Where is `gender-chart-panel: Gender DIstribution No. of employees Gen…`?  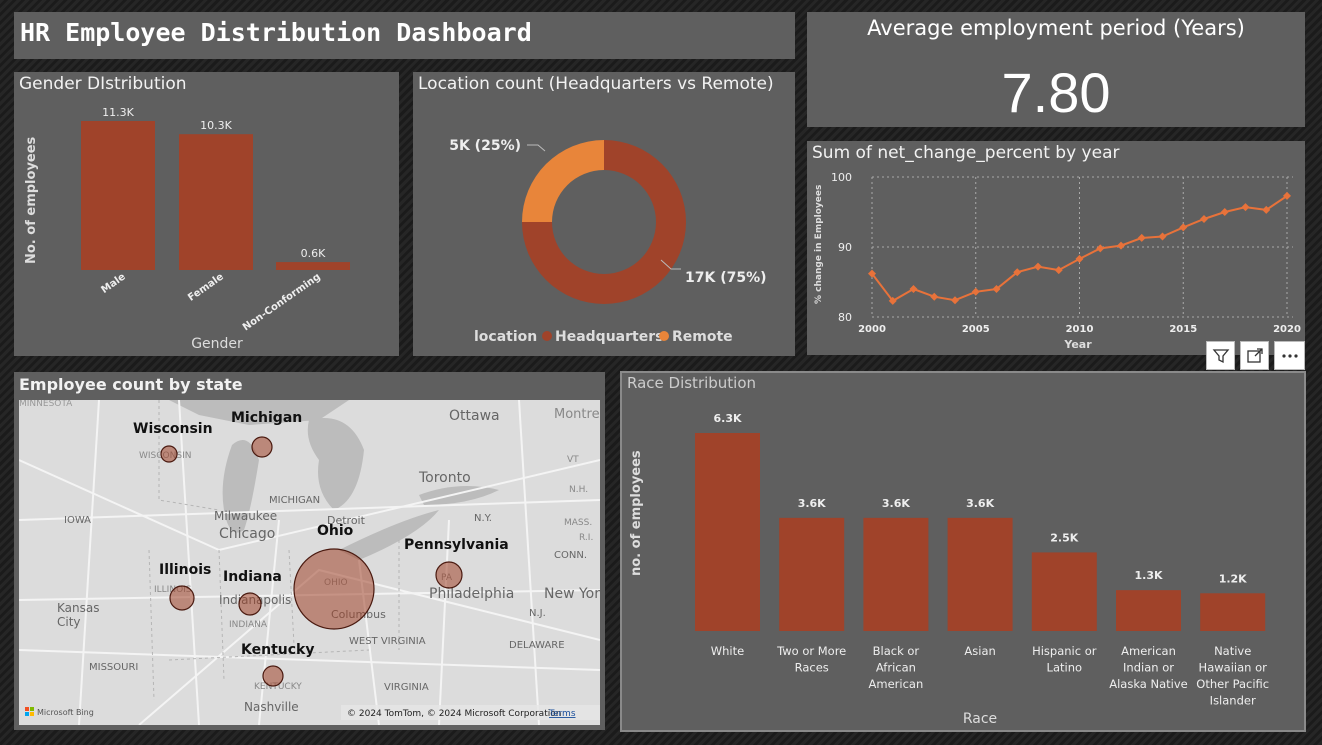 gender-chart-panel: Gender DIstribution No. of employees Gen… is located at coordinates (206, 214).